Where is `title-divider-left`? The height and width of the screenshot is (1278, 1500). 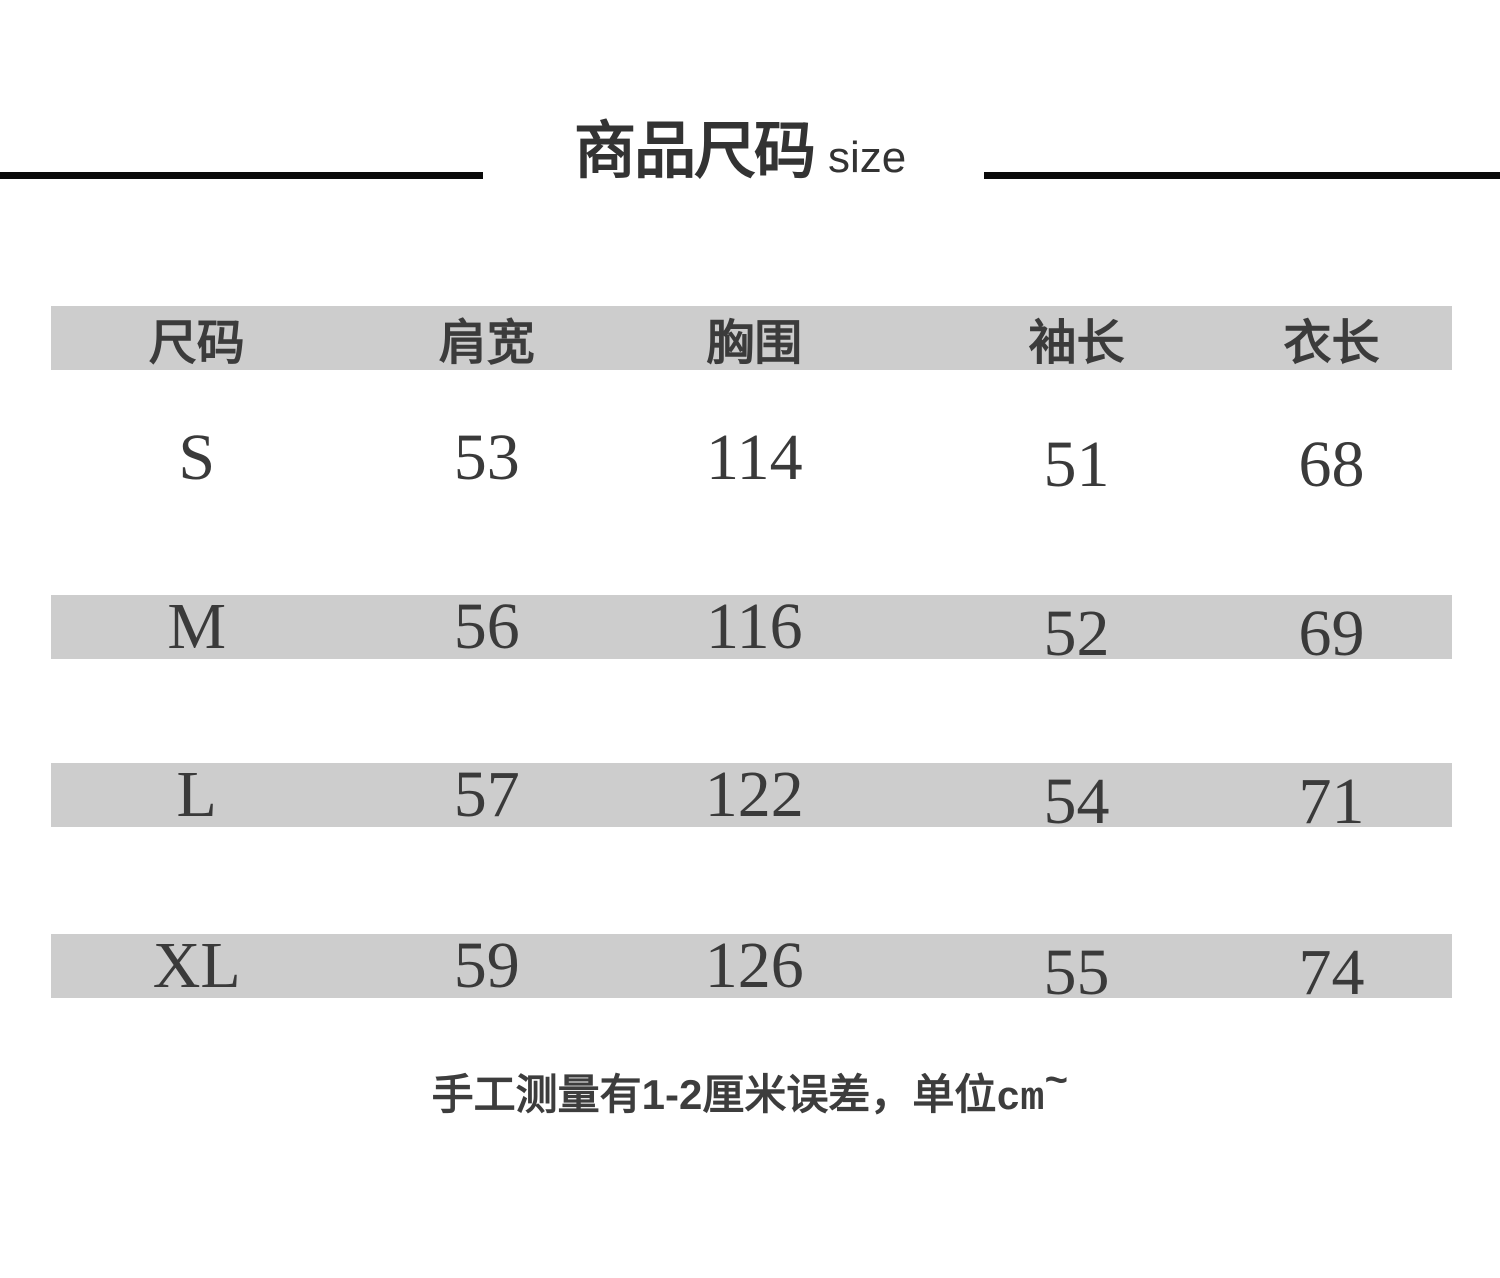
title-divider-left is located at coordinates (241, 175).